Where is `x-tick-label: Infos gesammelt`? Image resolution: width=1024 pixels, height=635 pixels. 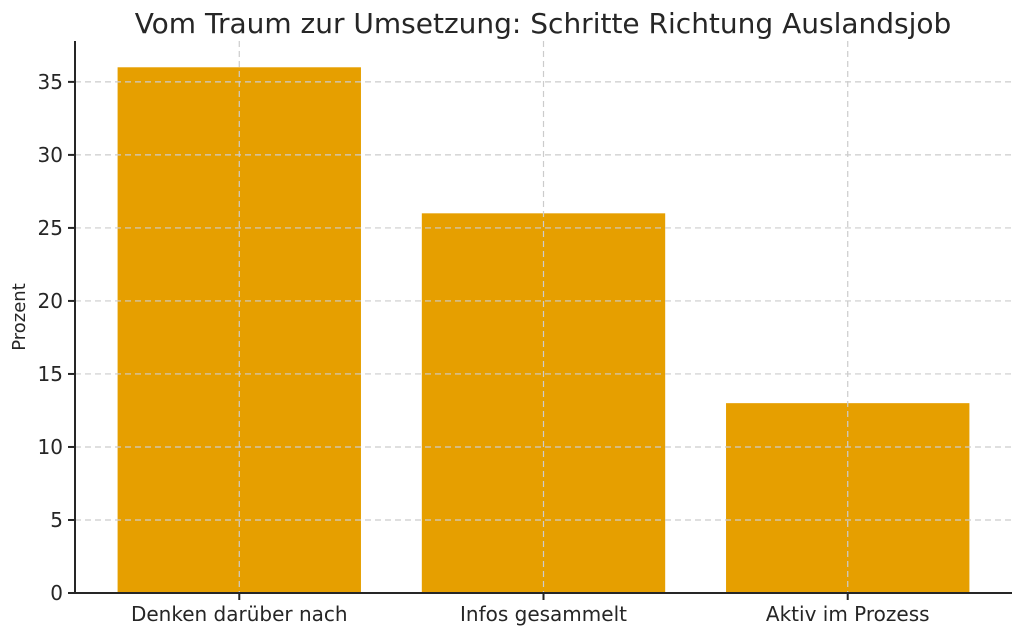 x-tick-label: Infos gesammelt is located at coordinates (543, 614).